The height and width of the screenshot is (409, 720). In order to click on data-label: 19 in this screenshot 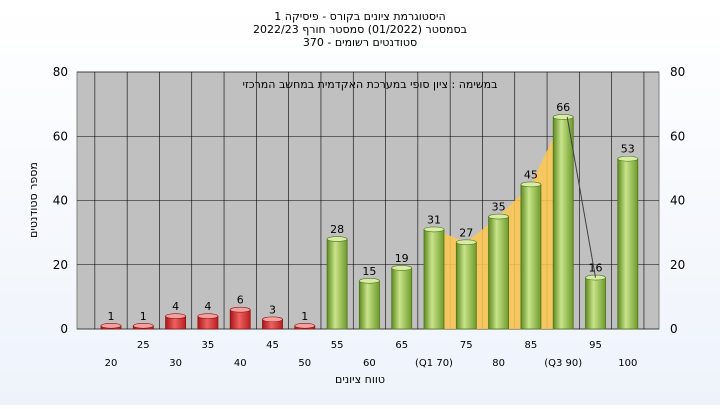, I will do `click(402, 258)`.